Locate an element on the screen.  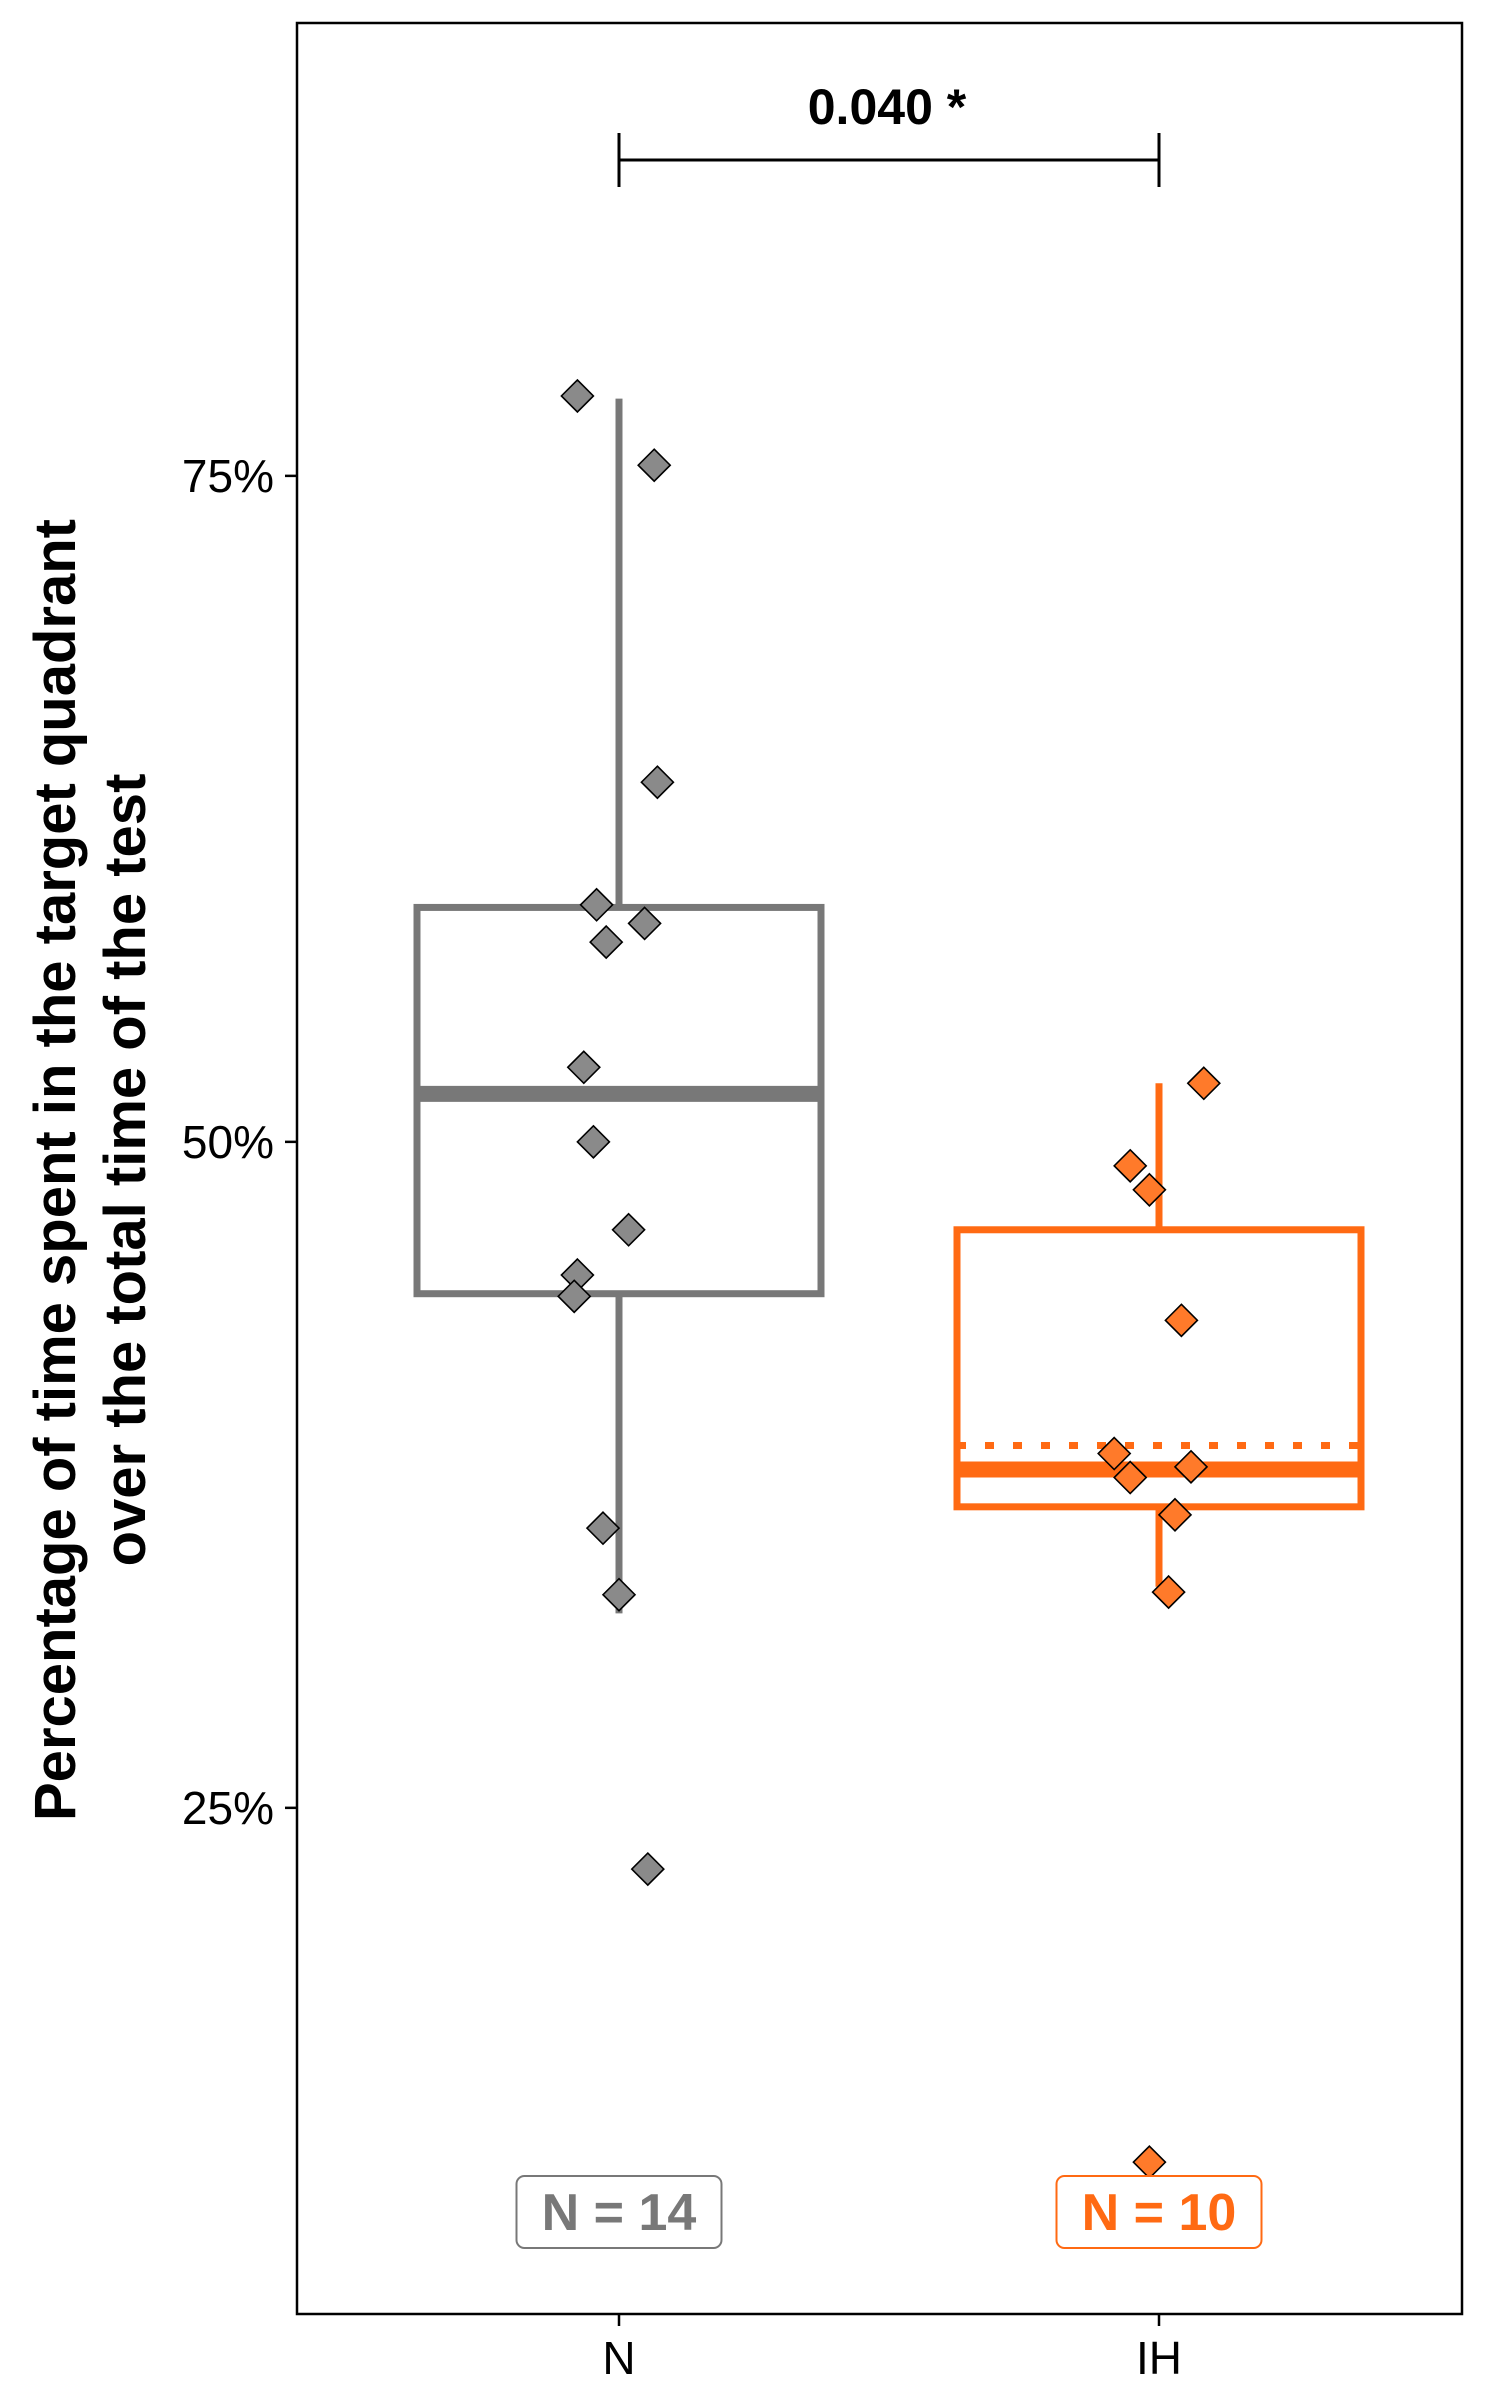
significance-bracket: 0.040 * is located at coordinates (889, 133).